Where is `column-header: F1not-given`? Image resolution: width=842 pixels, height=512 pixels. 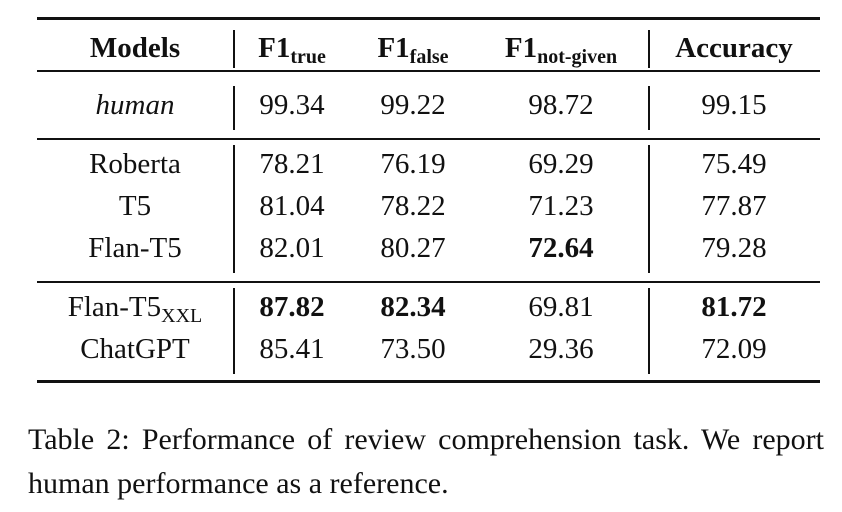 column-header: F1not-given is located at coordinates (561, 49).